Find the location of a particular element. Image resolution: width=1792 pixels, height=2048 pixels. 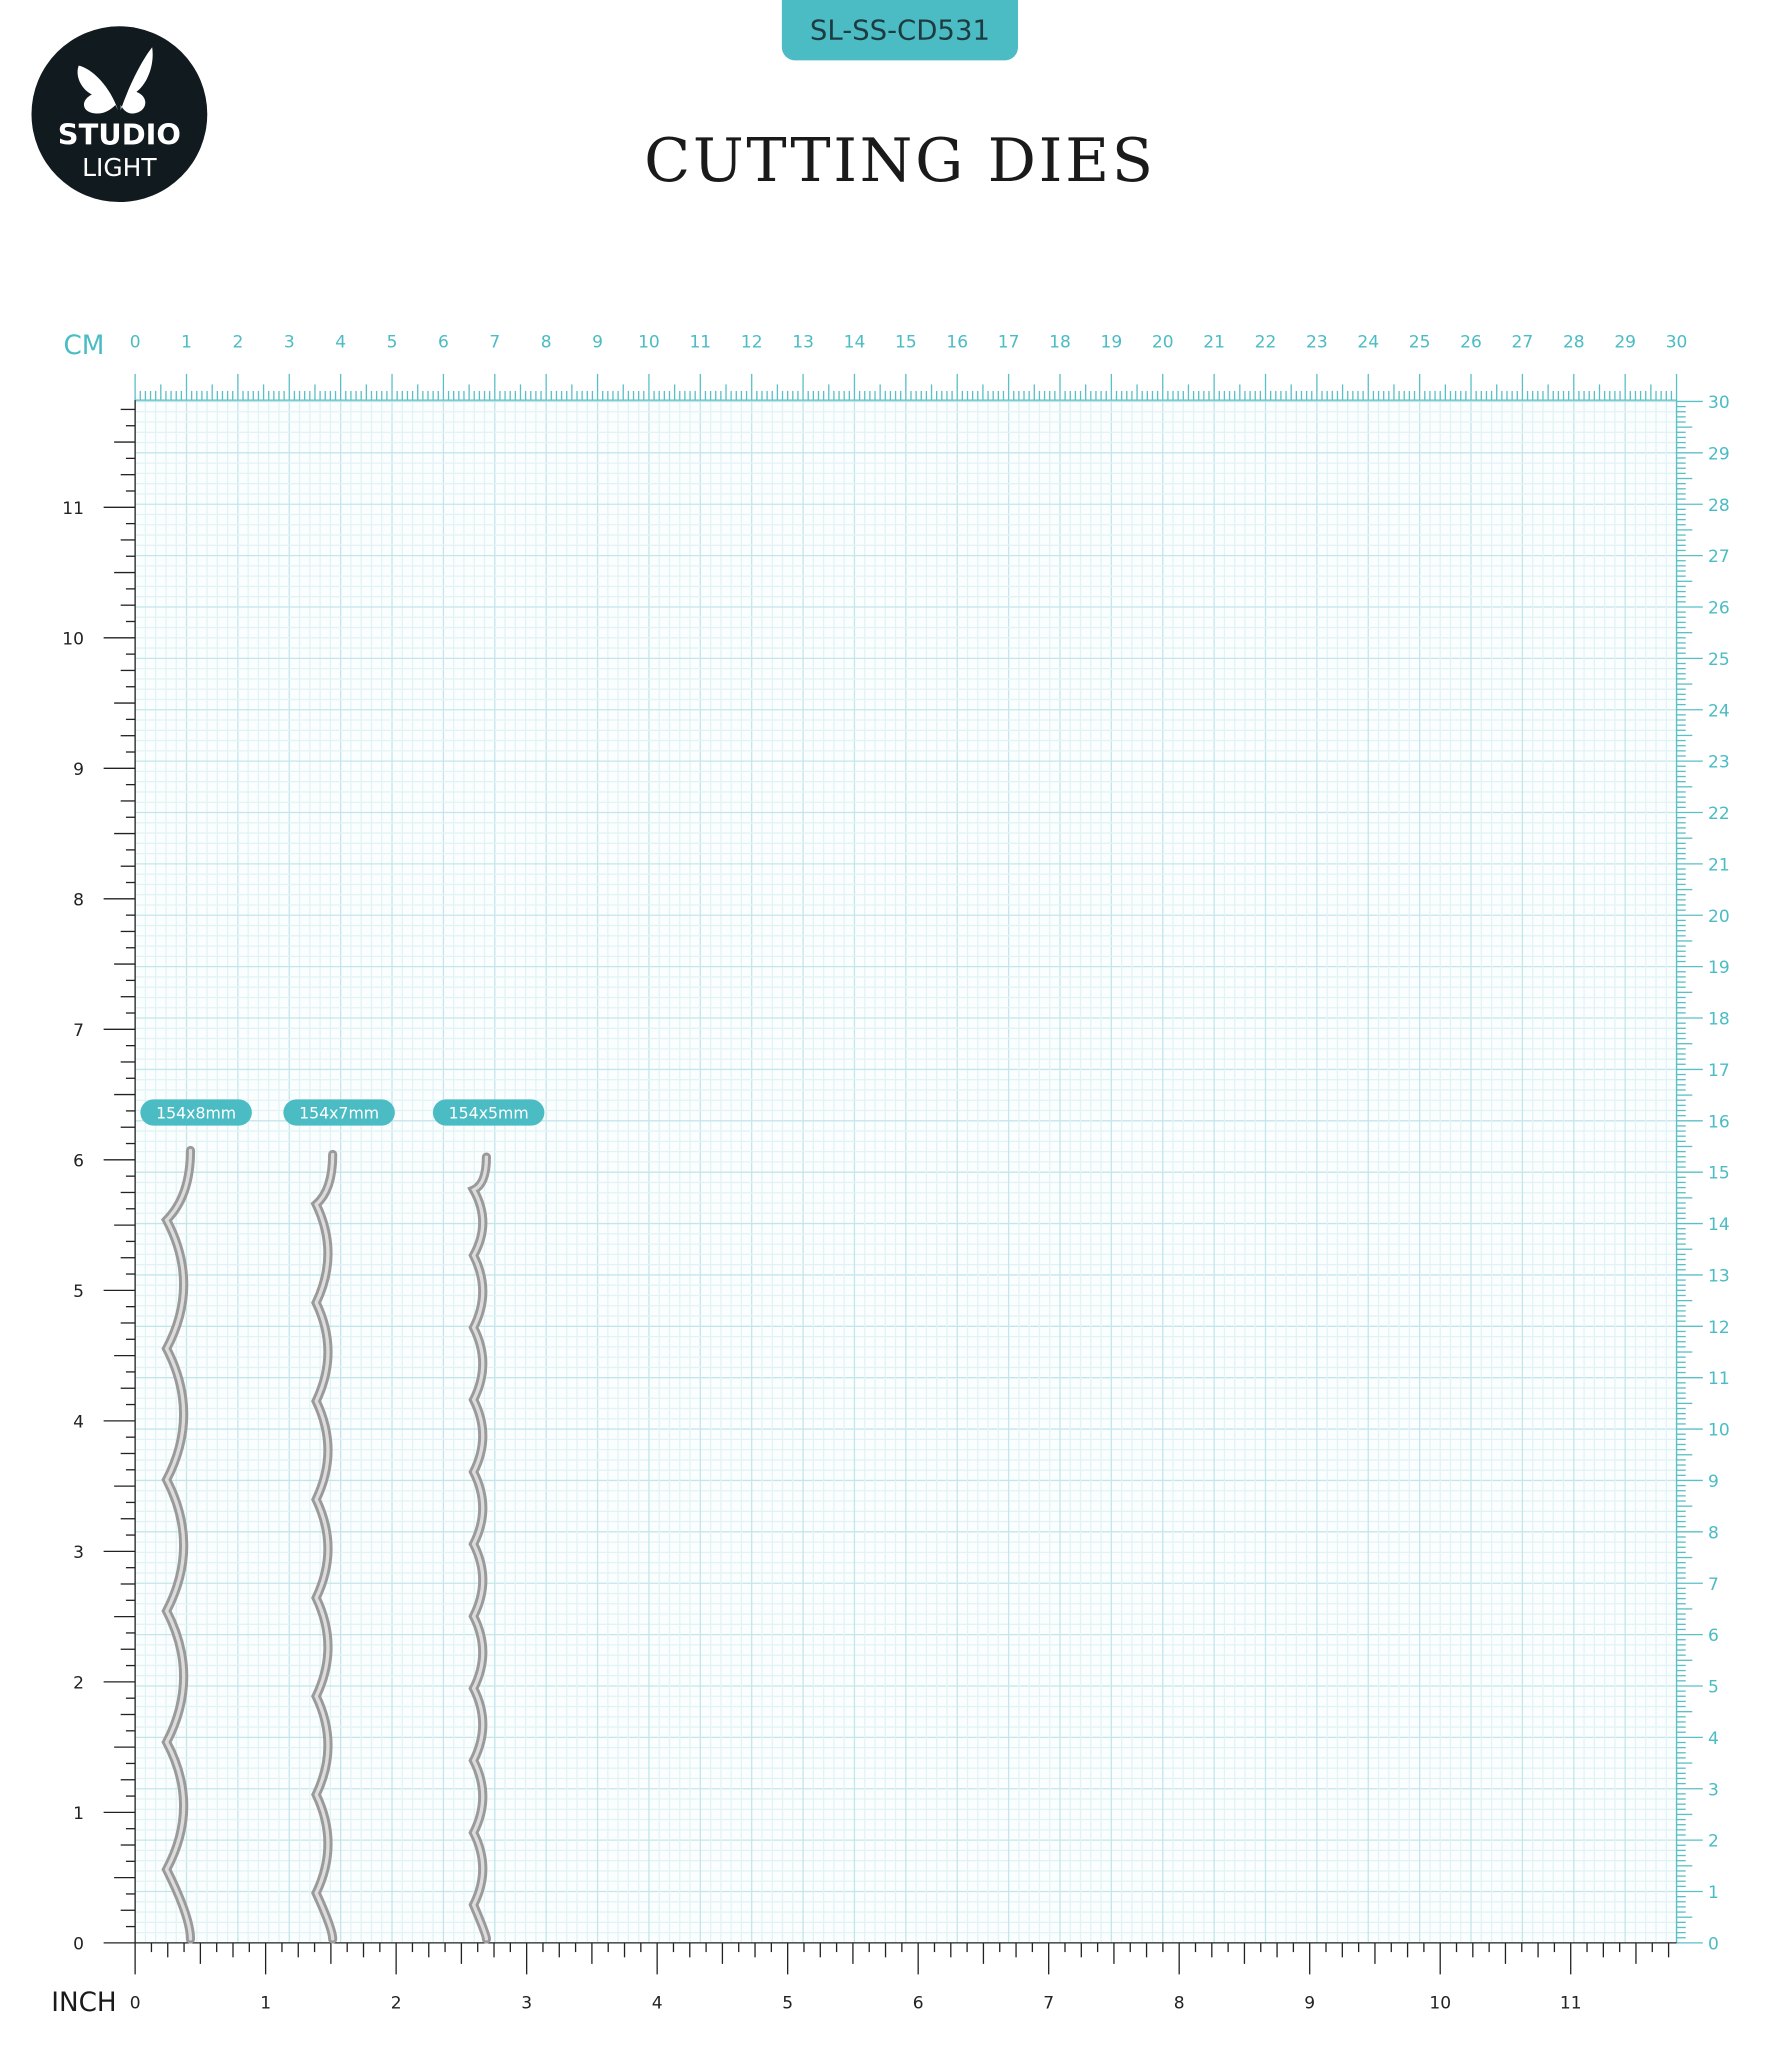

cm-tick-label: 0 is located at coordinates (1713, 1944).